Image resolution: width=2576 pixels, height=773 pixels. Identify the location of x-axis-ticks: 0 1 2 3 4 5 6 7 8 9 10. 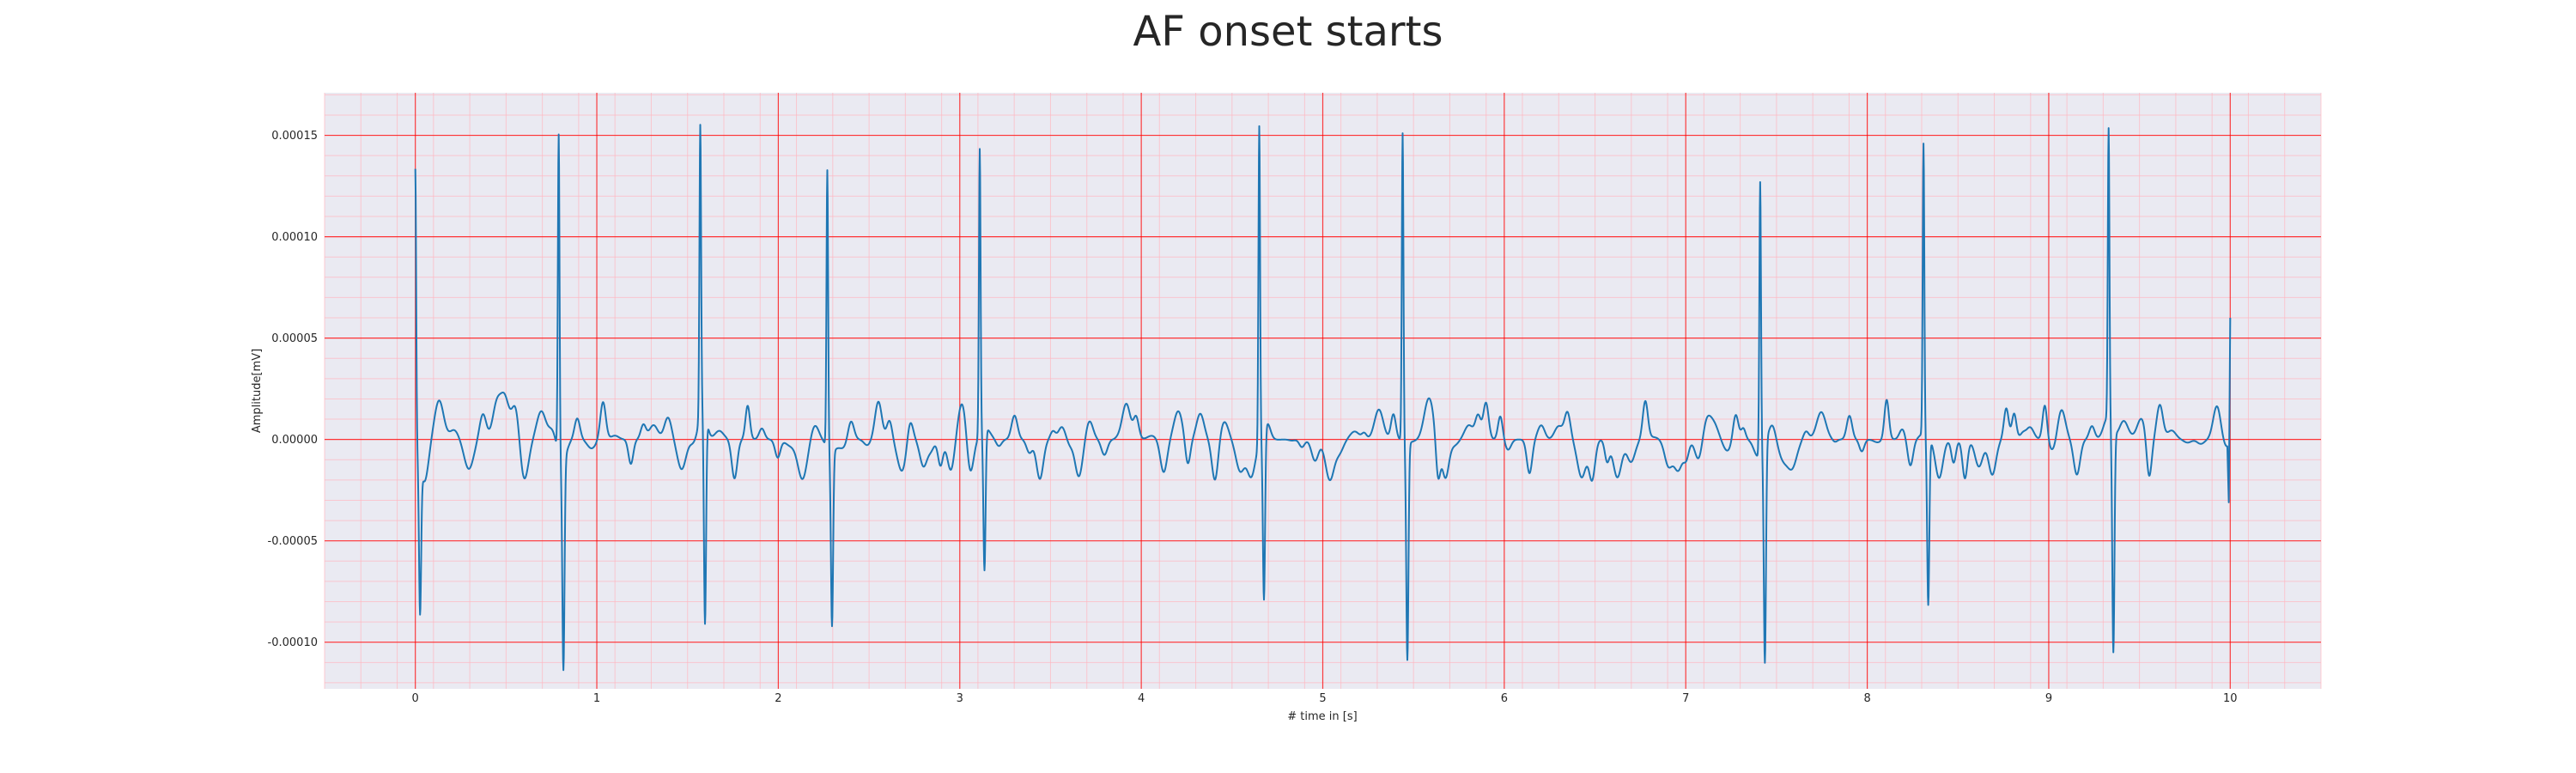
(1325, 698).